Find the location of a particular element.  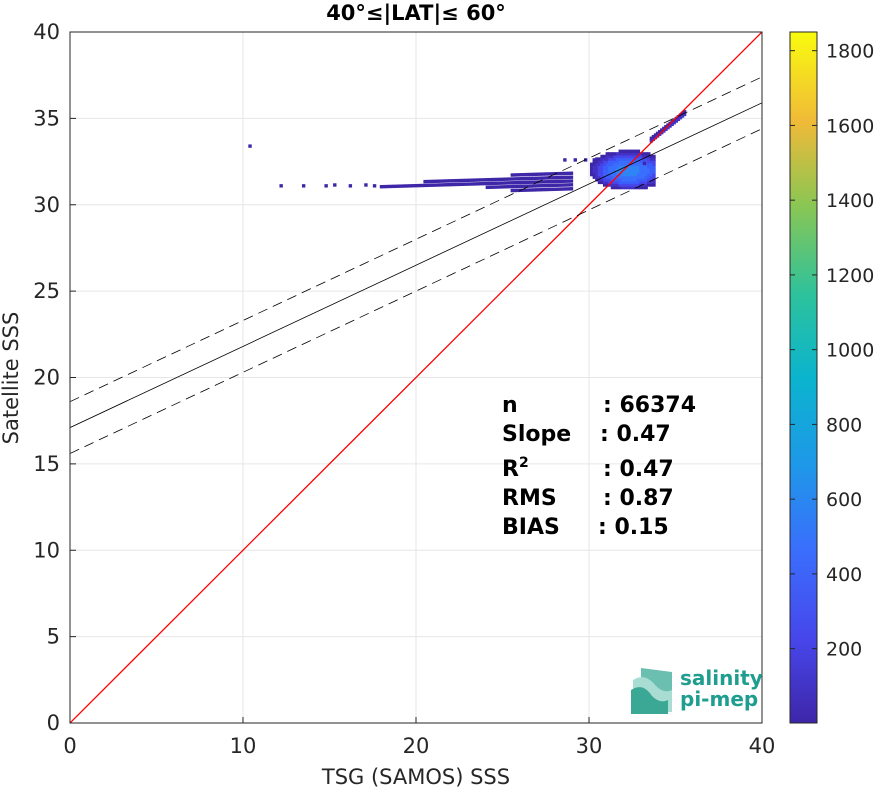

x-axis-label: TSG (SAMOS) SSS is located at coordinates (415, 777).